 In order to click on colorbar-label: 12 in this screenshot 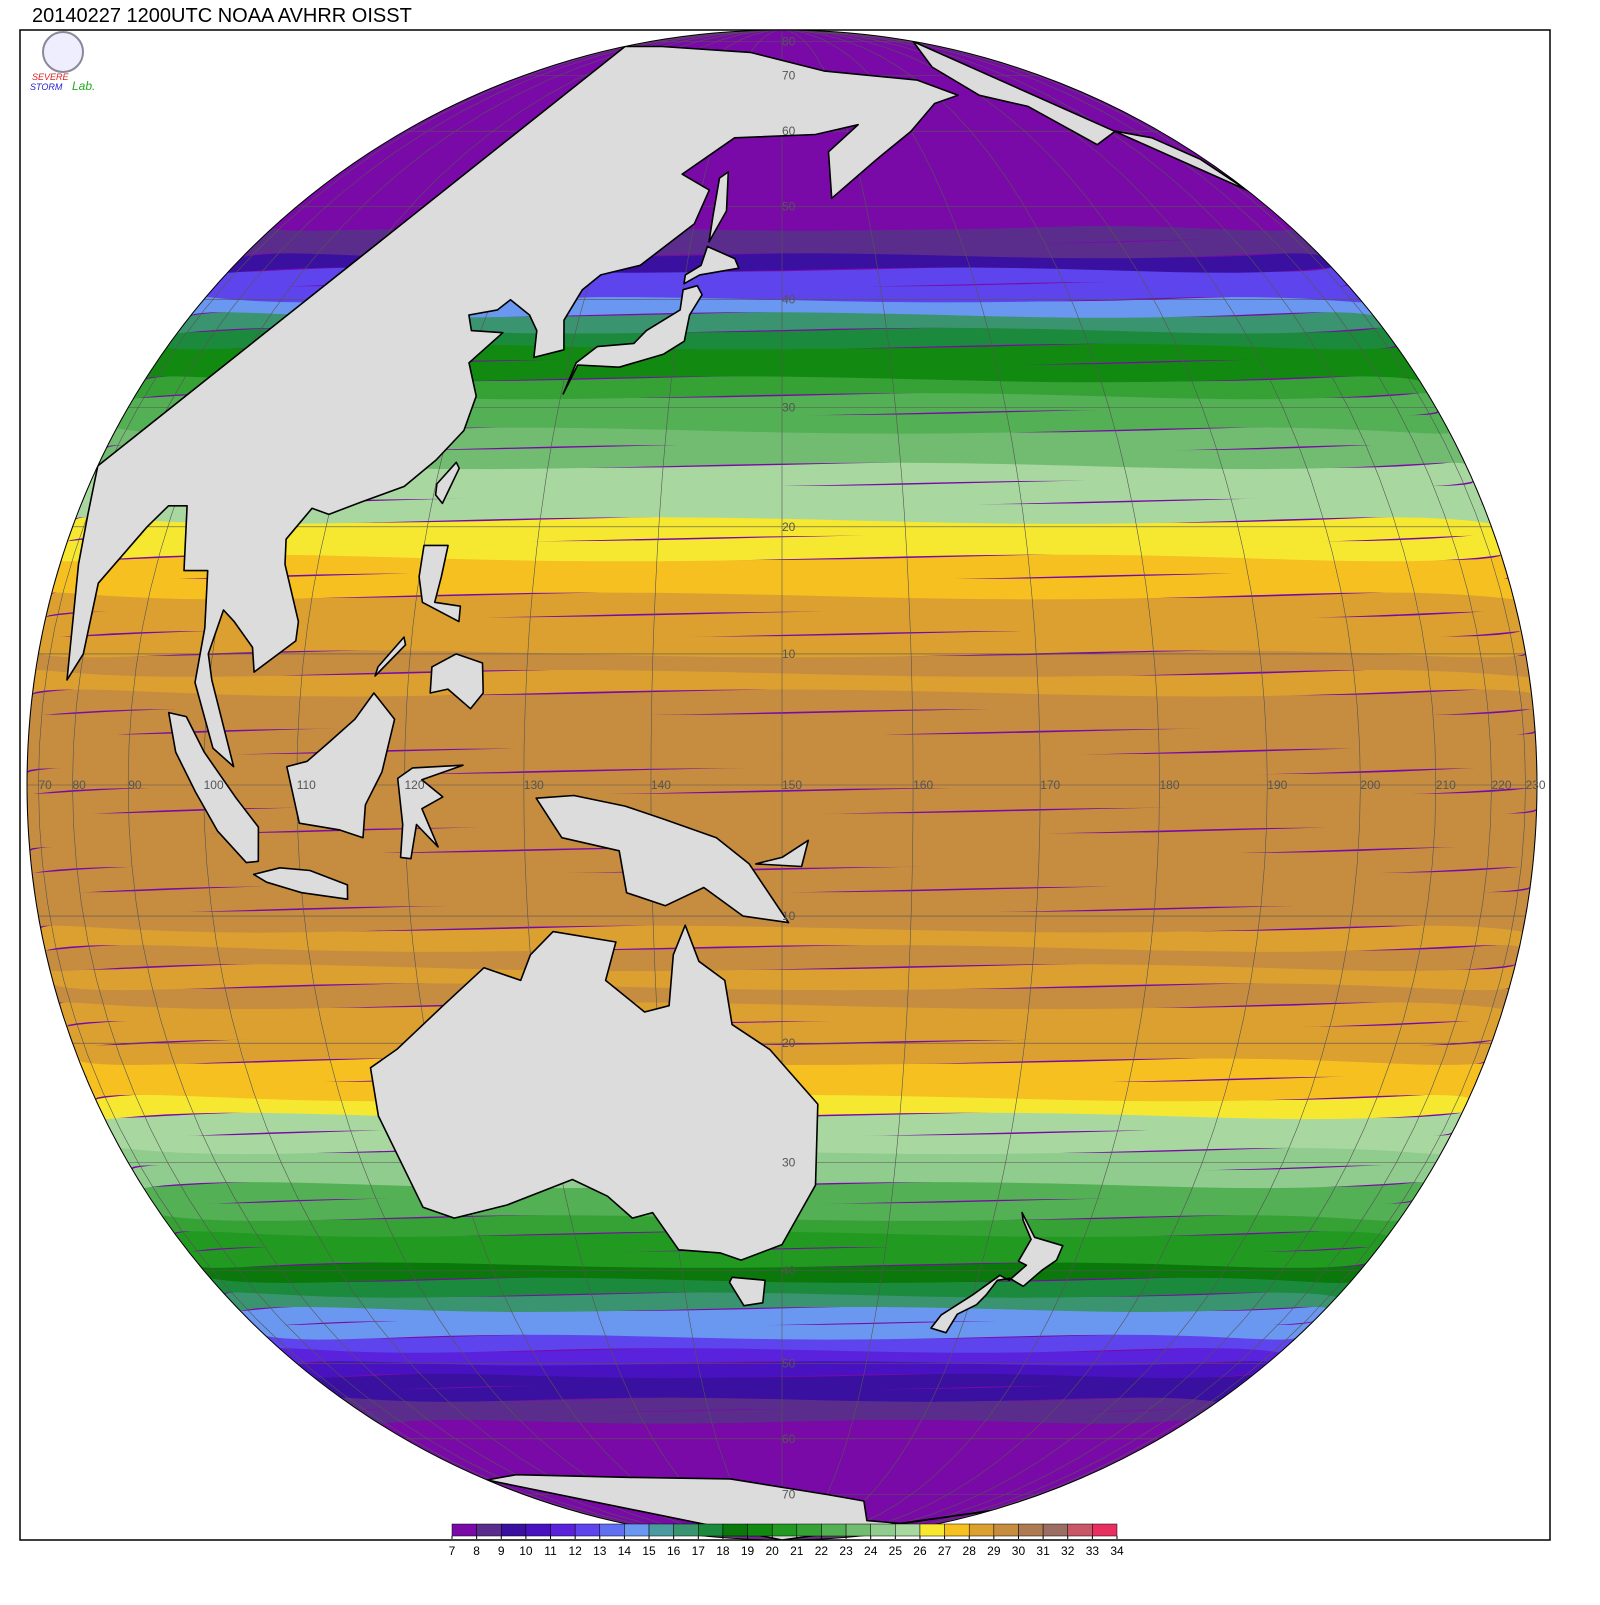, I will do `click(575, 1551)`.